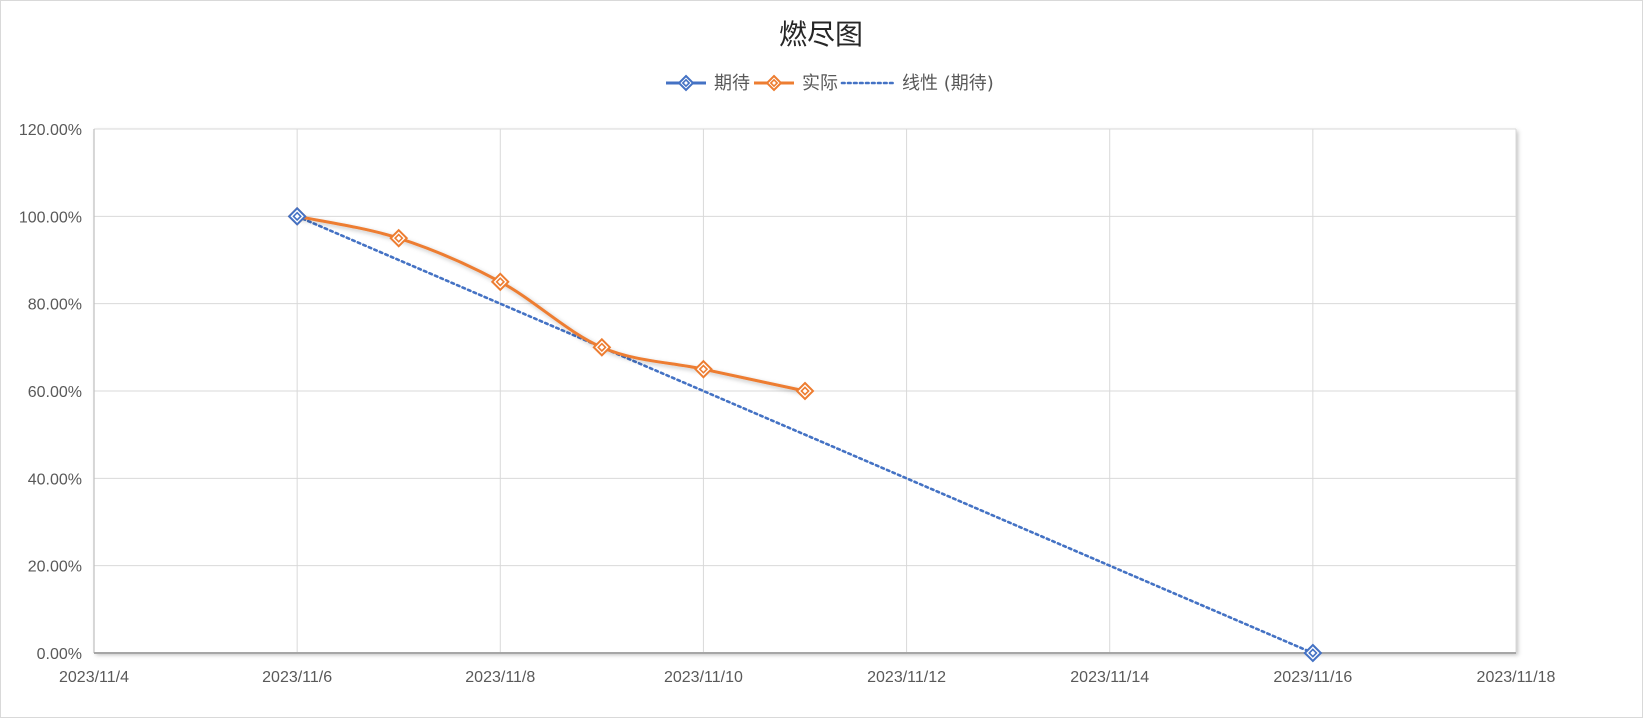  What do you see at coordinates (948, 83) in the screenshot?
I see `legend-label: 线性 (期待)` at bounding box center [948, 83].